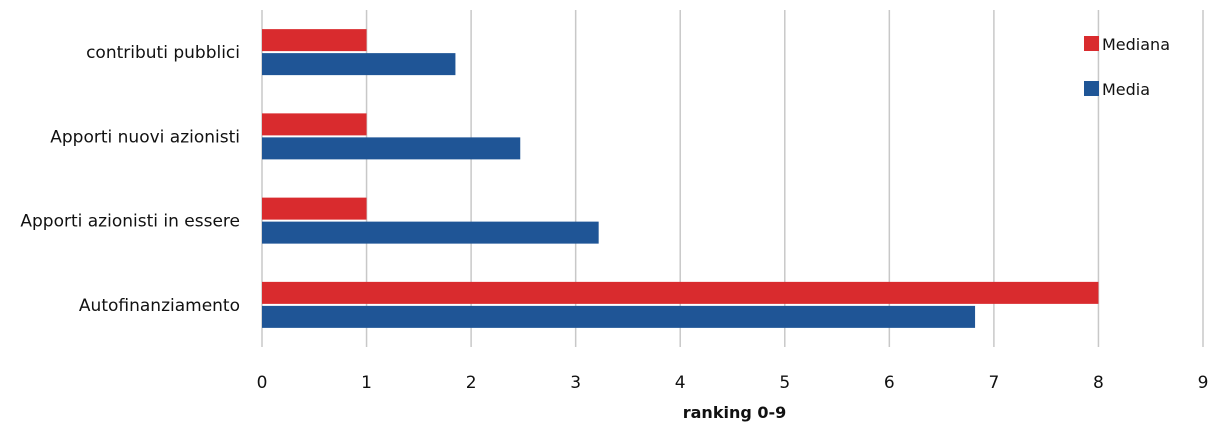  I want to click on category-label: Apporti nuovi azionisti, so click(145, 137).